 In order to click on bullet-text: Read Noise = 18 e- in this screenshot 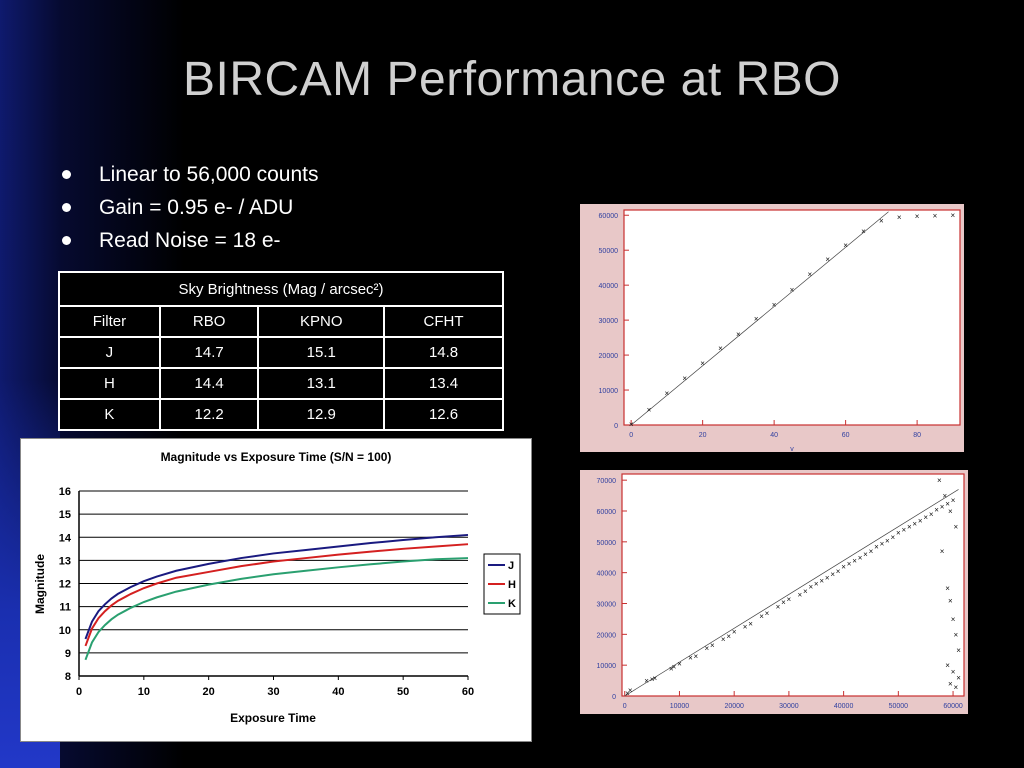, I will do `click(190, 240)`.